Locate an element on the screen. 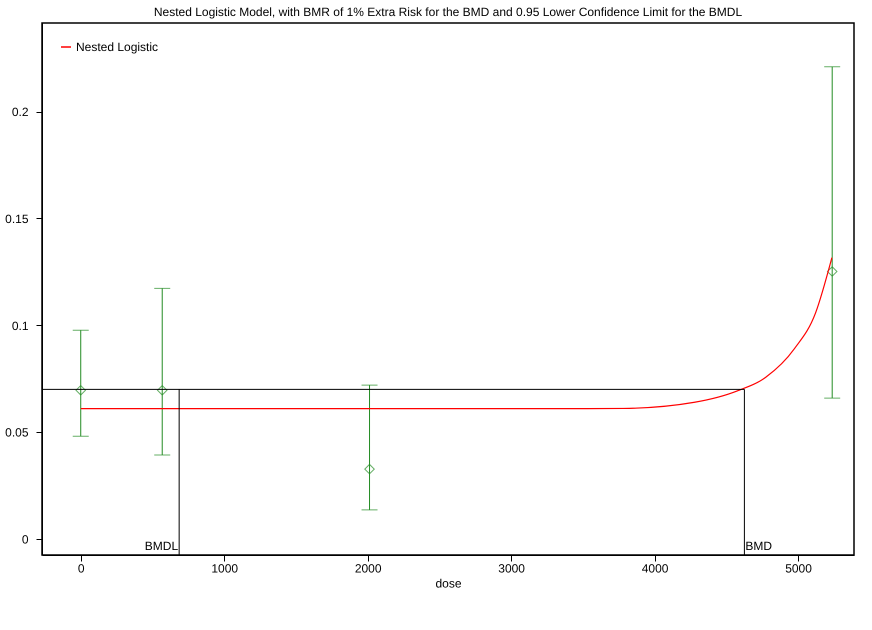 The height and width of the screenshot is (630, 872). y-tick-label: 0 is located at coordinates (25, 539).